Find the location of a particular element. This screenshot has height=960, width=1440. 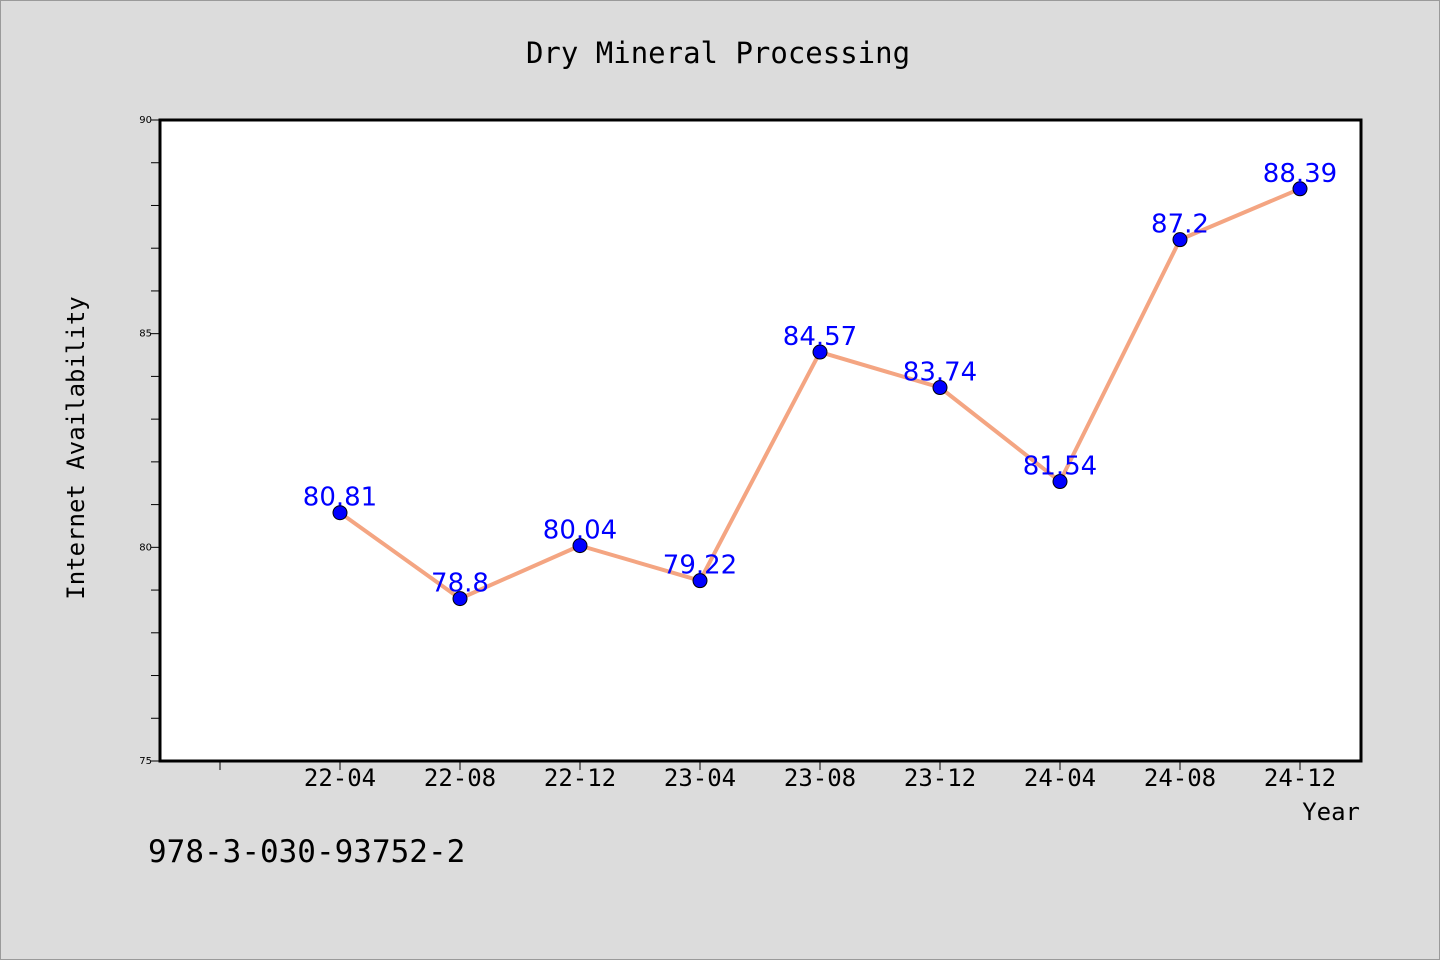

x-tick-label: 22-08 is located at coordinates (460, 778).